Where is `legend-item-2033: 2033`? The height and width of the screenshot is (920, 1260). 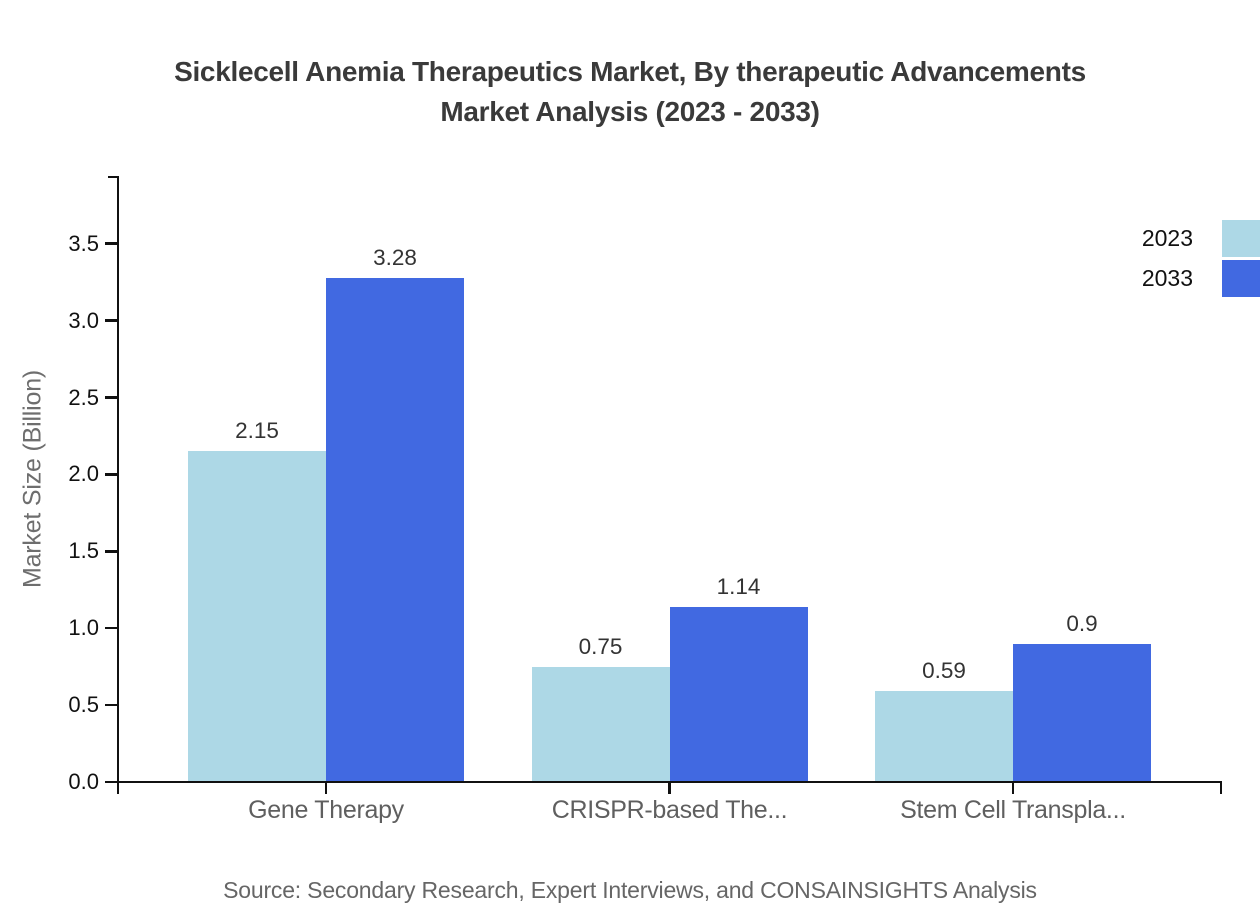 legend-item-2033: 2033 is located at coordinates (1201, 278).